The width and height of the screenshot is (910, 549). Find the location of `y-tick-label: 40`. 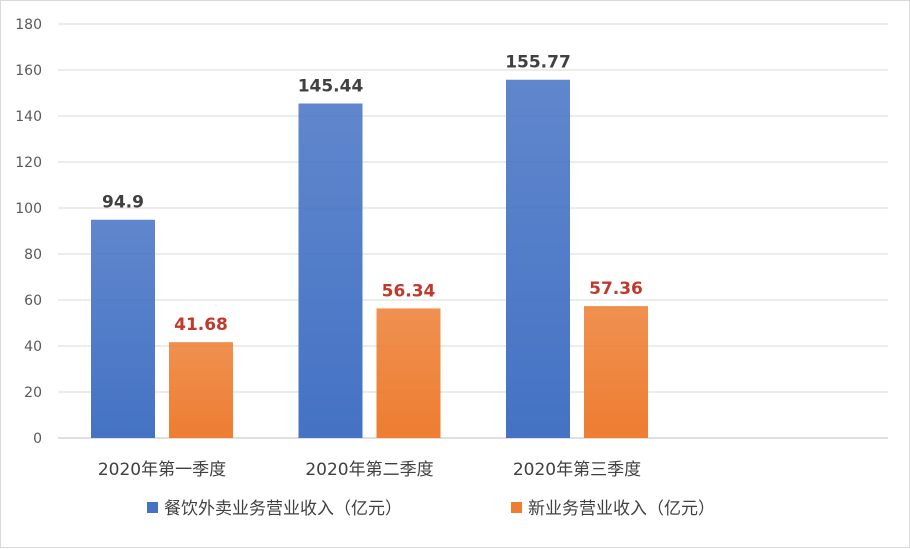

y-tick-label: 40 is located at coordinates (33, 347).